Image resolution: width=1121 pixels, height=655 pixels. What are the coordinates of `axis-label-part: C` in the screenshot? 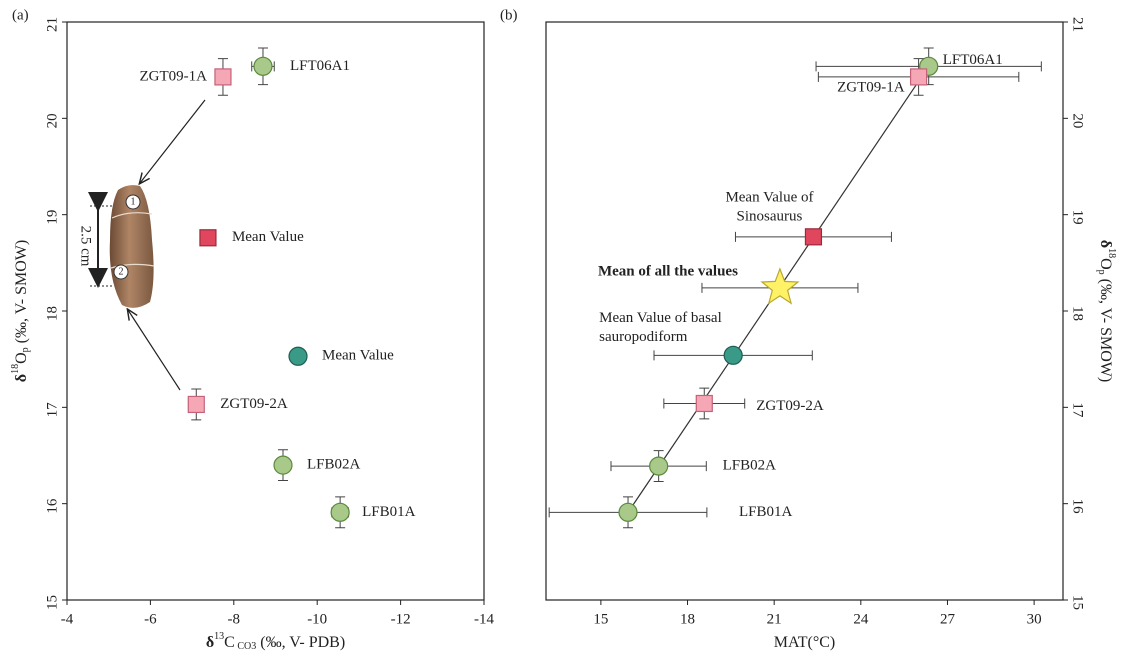 It's located at (229, 642).